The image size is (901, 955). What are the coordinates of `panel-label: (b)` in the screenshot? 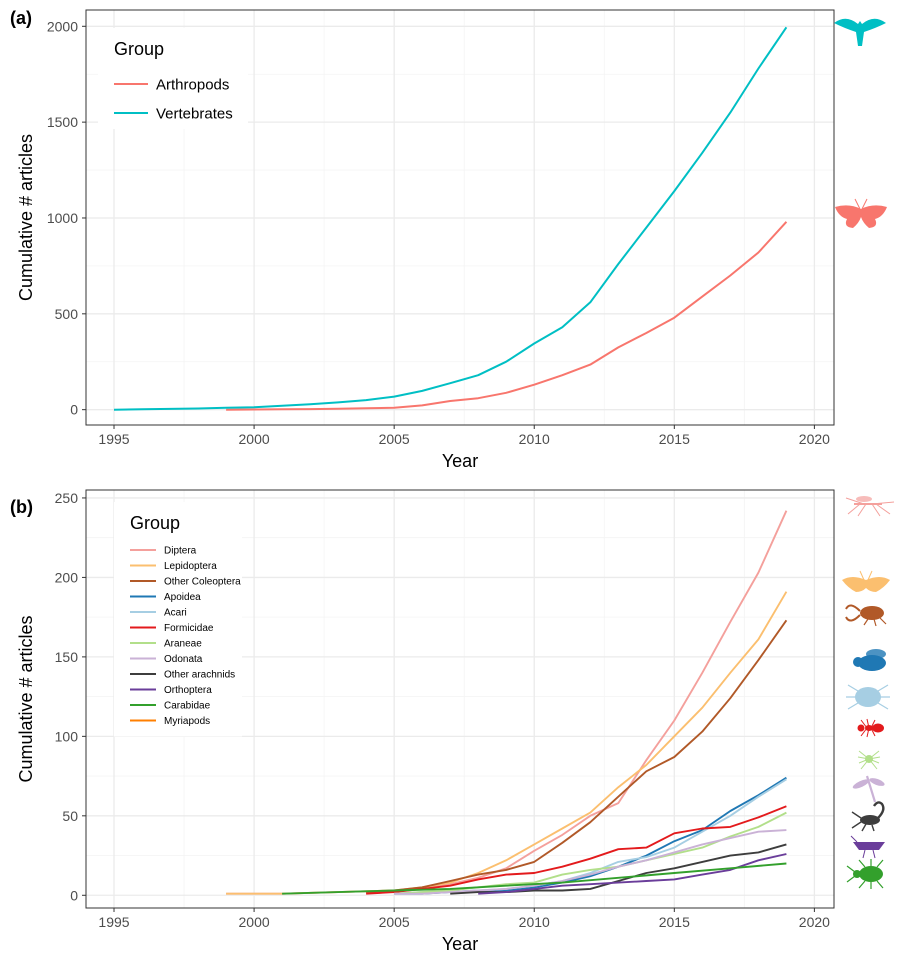 It's located at (21, 507).